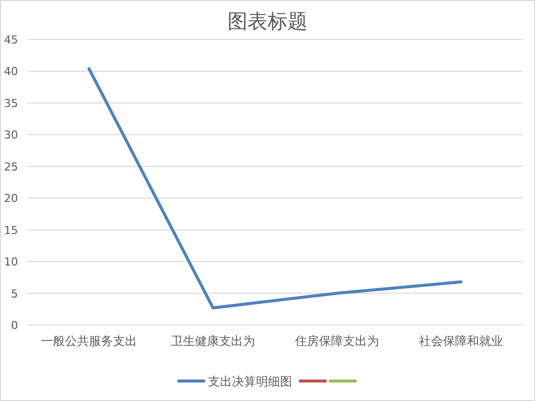 The image size is (535, 401). What do you see at coordinates (11, 262) in the screenshot?
I see `y-tick-label: 10` at bounding box center [11, 262].